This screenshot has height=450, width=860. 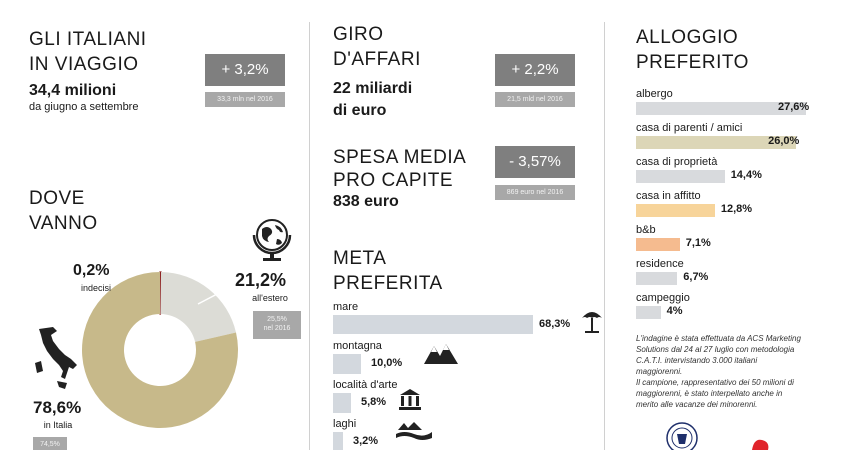 I want to click on donut-label-estero: all'estero, so click(x=270, y=298).